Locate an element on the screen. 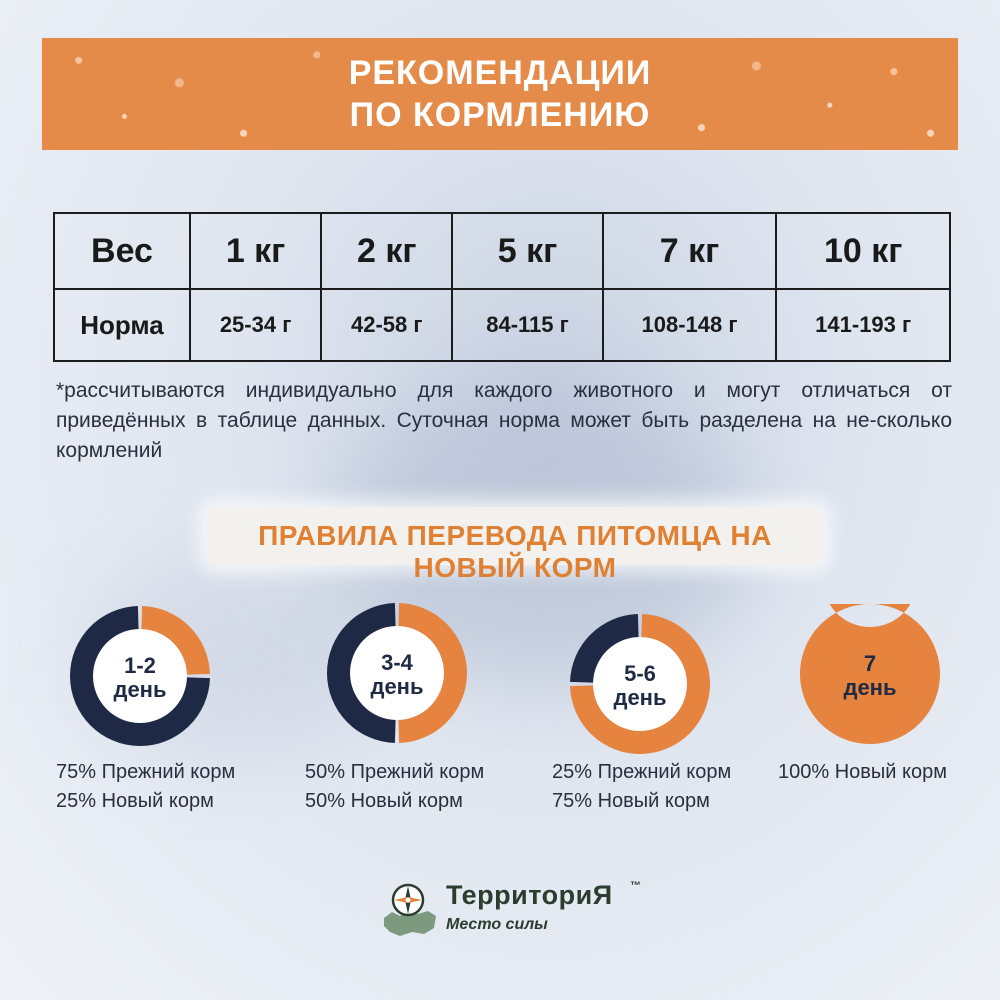  weight-cell: 5 кг is located at coordinates (527, 251).